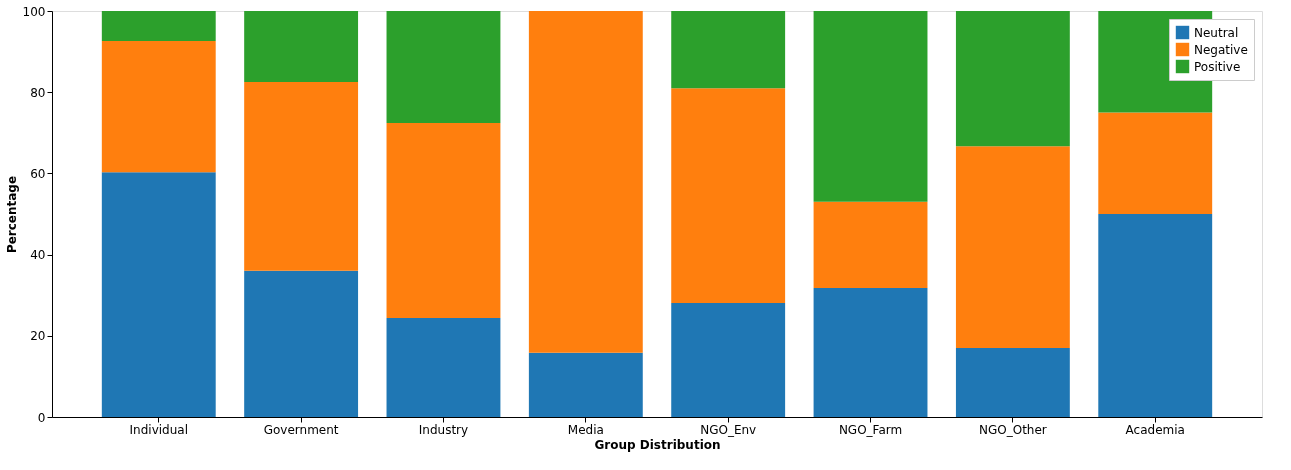 The height and width of the screenshot is (470, 1291). I want to click on x-tick-label: NGO_Farm, so click(870, 429).